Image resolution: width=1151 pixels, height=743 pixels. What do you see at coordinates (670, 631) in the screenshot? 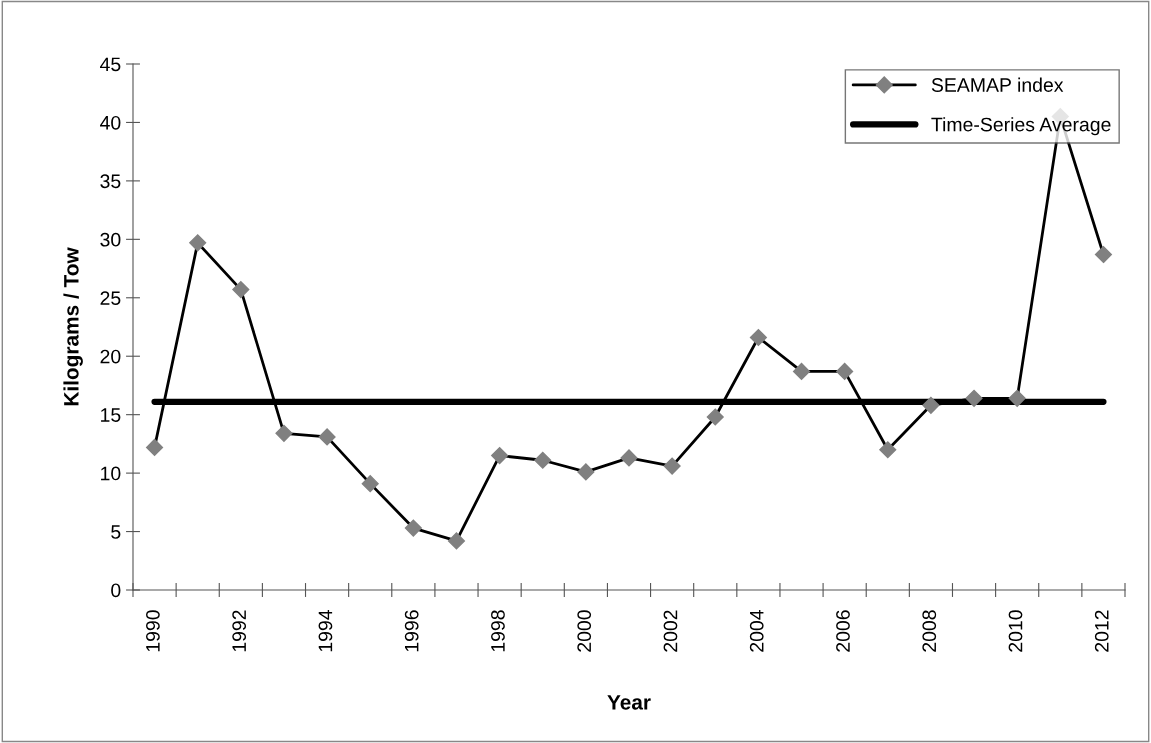
I see `x-tick-label: 2002` at bounding box center [670, 631].